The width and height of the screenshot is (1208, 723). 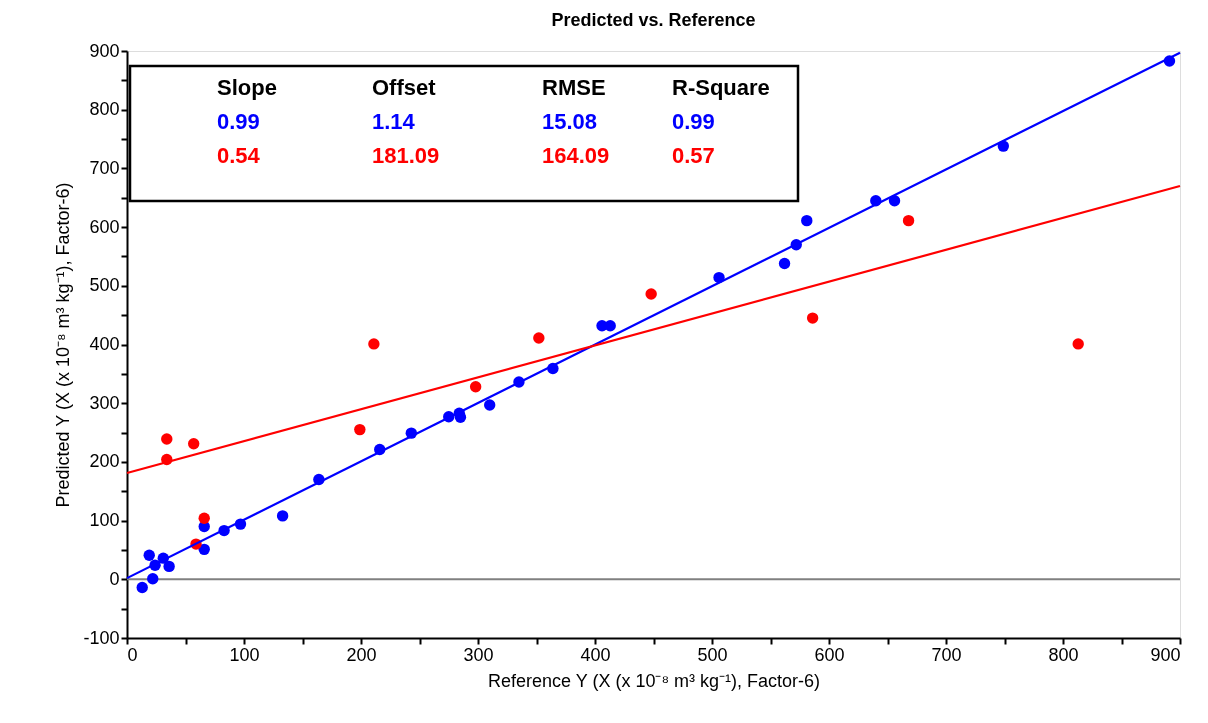 What do you see at coordinates (132, 654) in the screenshot?
I see `x-tick-label: 0` at bounding box center [132, 654].